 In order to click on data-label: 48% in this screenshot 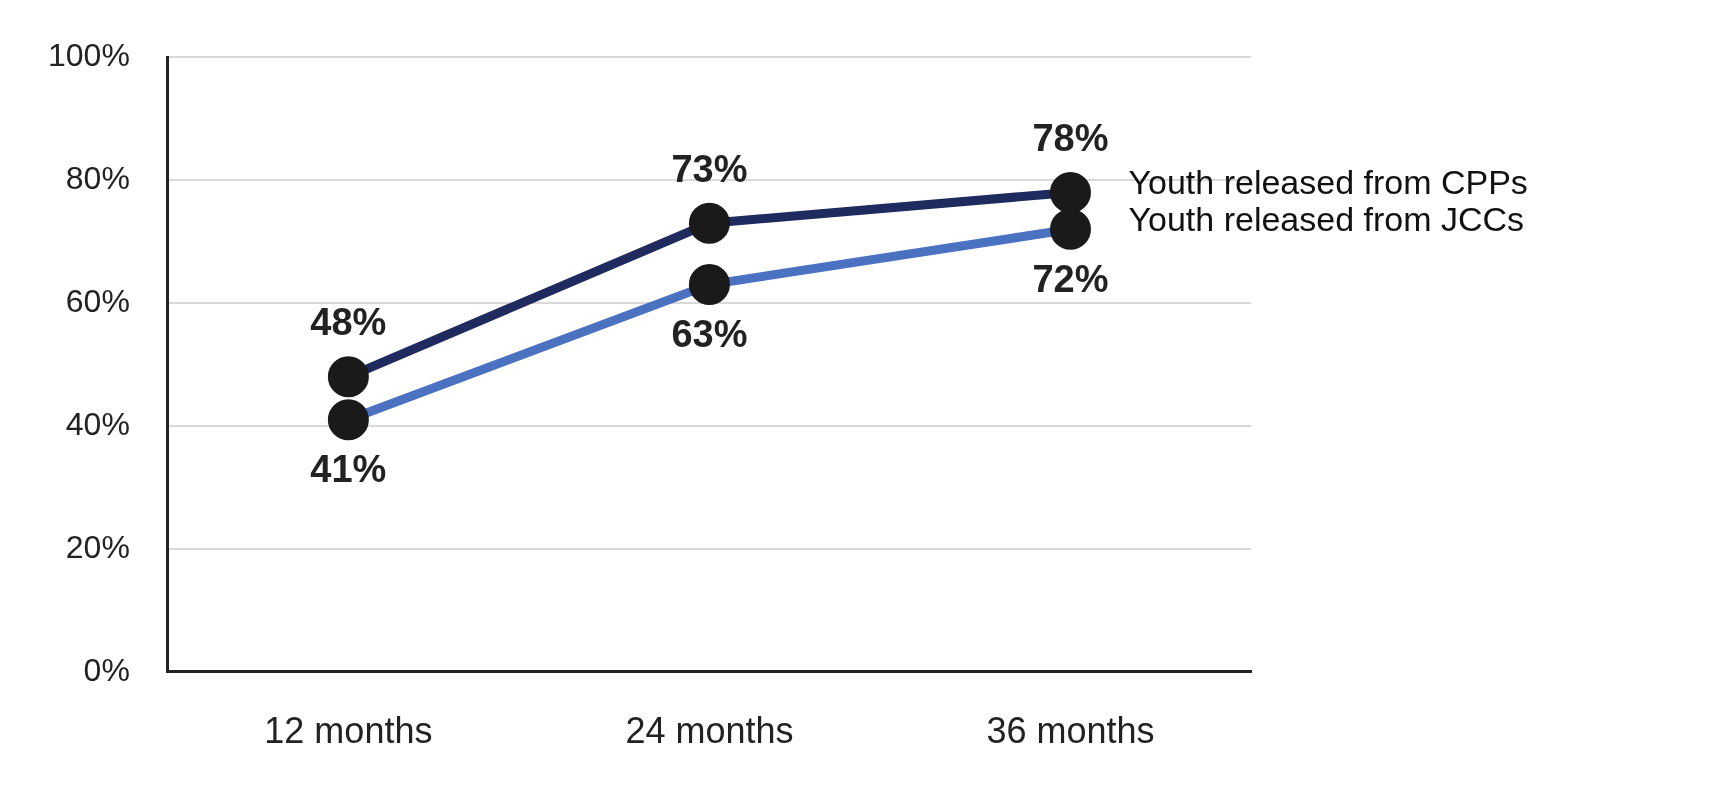, I will do `click(348, 322)`.